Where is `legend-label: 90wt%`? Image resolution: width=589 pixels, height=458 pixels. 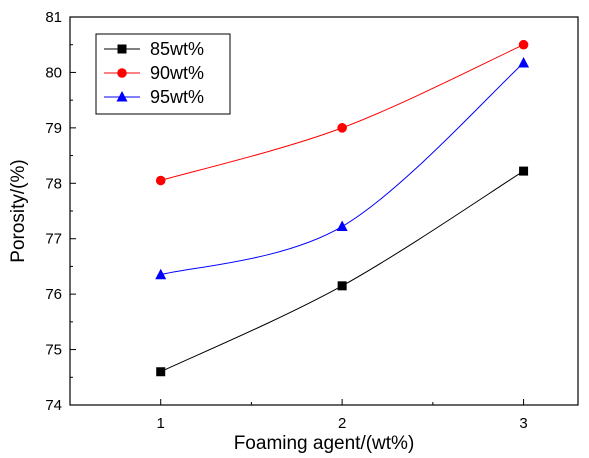
legend-label: 90wt% is located at coordinates (177, 73).